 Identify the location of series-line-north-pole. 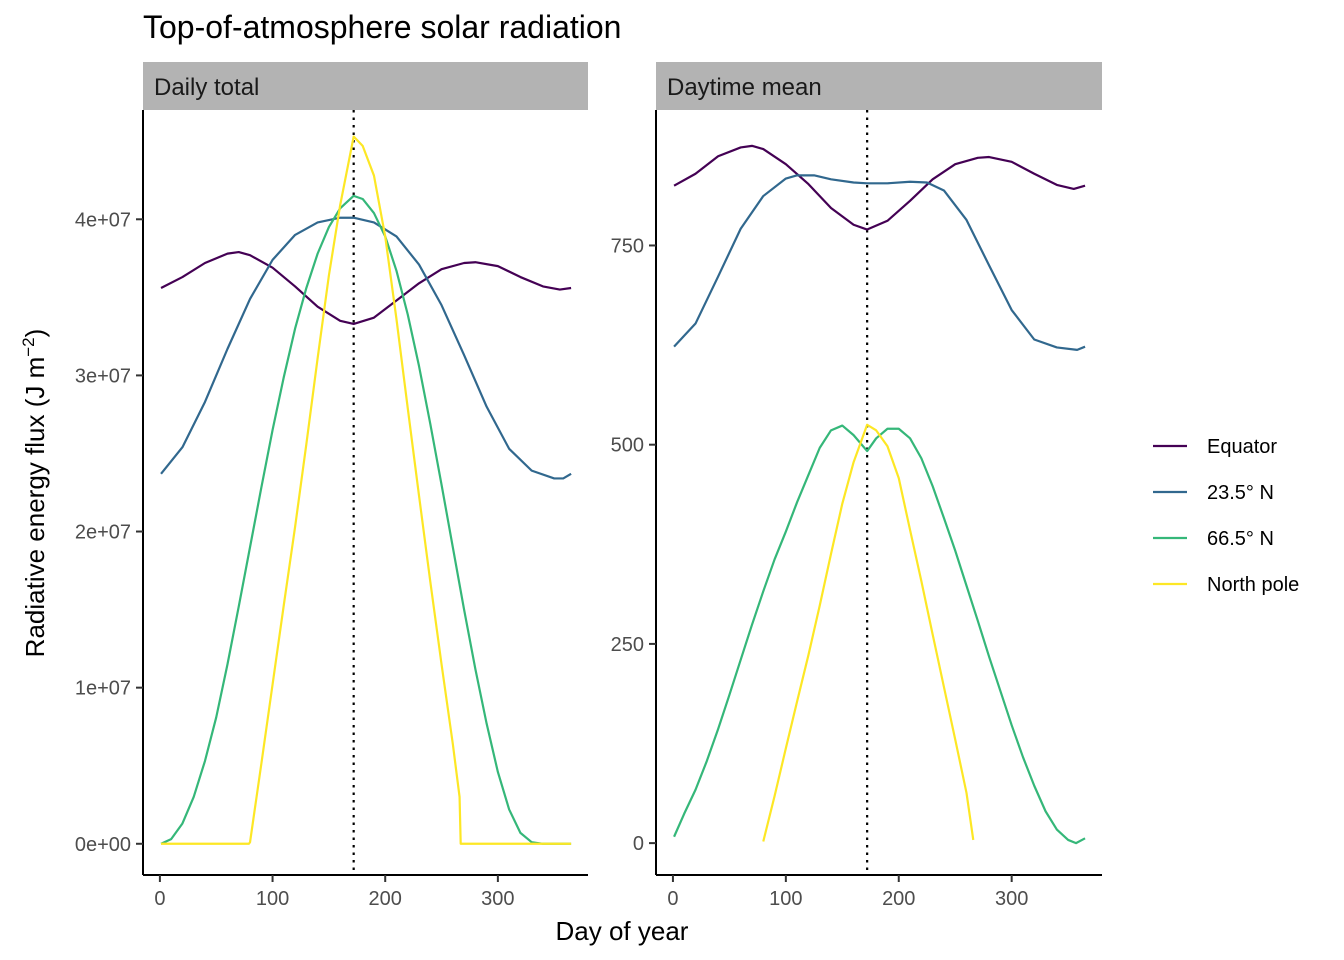
(868, 632).